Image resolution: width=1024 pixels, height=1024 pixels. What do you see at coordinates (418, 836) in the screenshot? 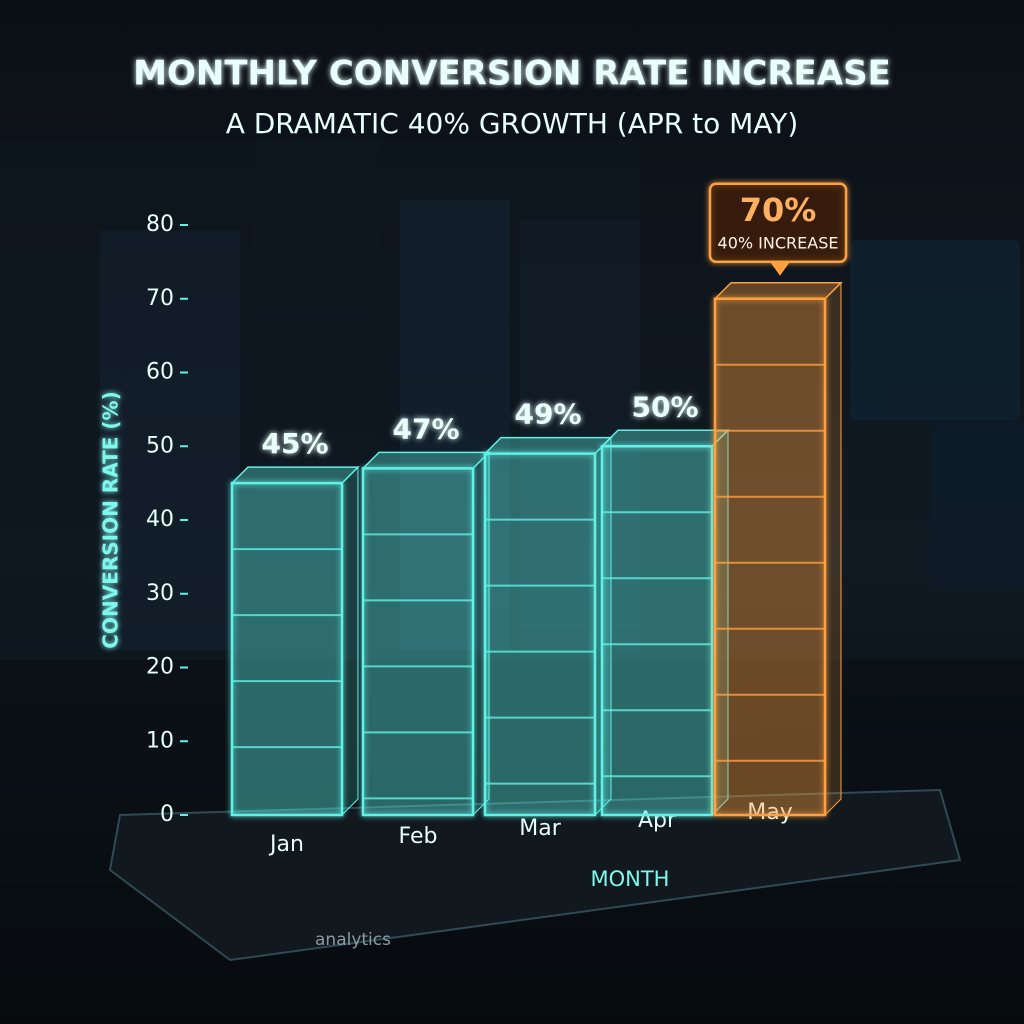
I see `x-tick-label: Feb` at bounding box center [418, 836].